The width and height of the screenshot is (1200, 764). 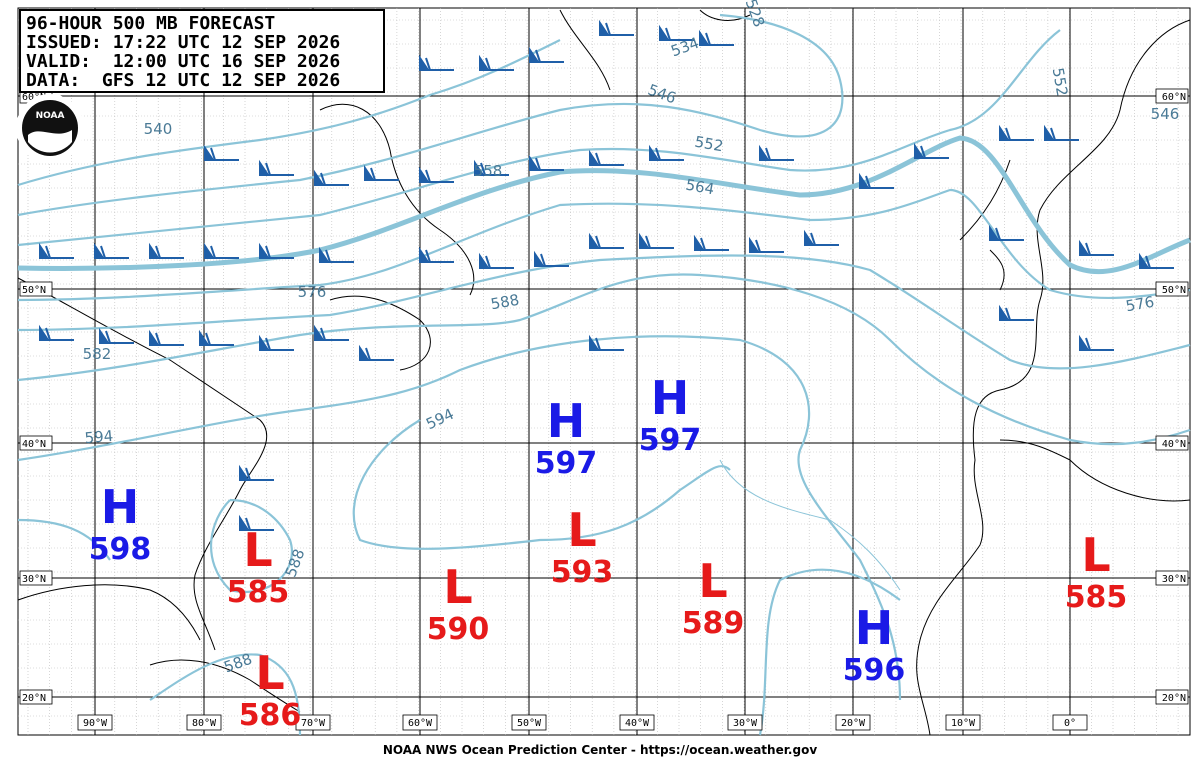 What do you see at coordinates (566, 421) in the screenshot?
I see `pressure-center-type: H` at bounding box center [566, 421].